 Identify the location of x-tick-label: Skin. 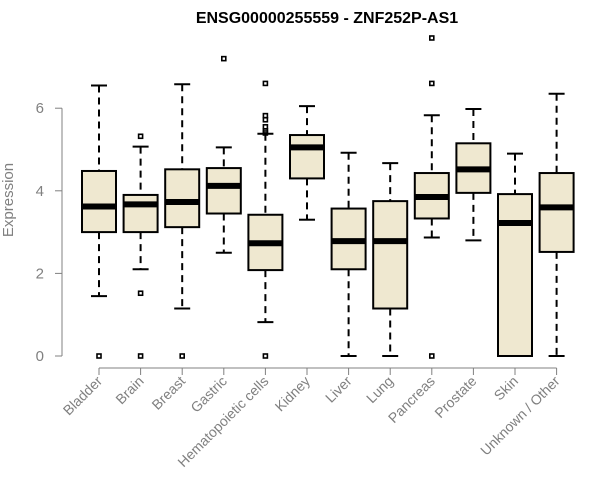
(506, 388).